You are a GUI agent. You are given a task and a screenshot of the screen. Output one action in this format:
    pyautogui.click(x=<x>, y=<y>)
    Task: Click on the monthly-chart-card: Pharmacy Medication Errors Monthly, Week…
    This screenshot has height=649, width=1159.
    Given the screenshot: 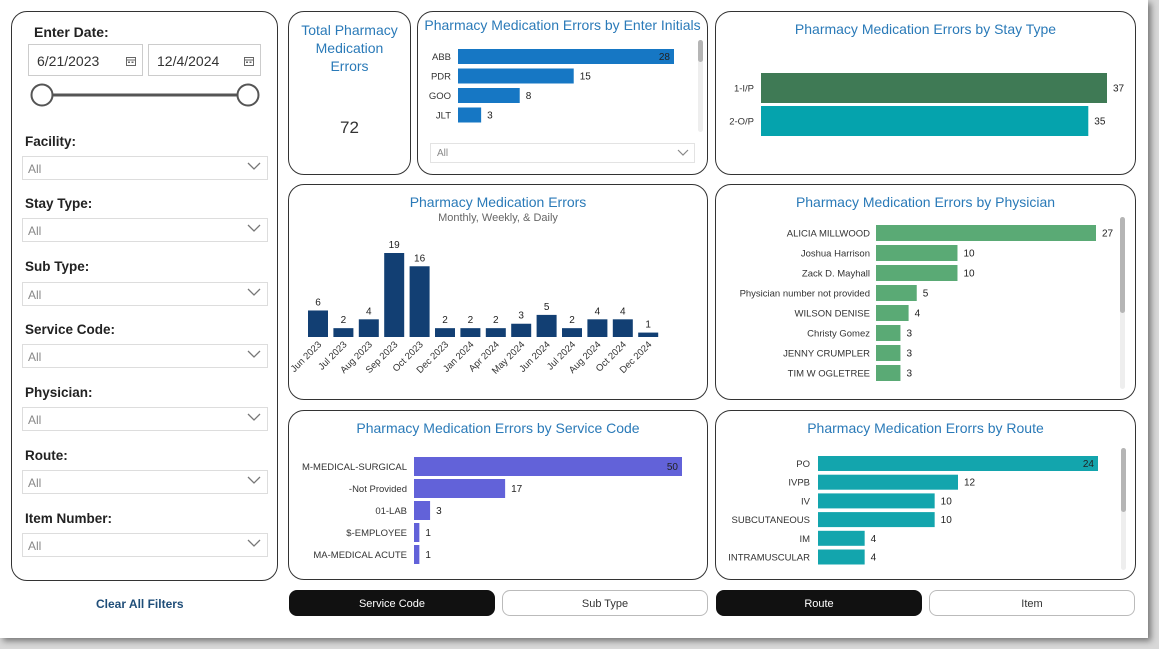 What is the action you would take?
    pyautogui.click(x=498, y=292)
    